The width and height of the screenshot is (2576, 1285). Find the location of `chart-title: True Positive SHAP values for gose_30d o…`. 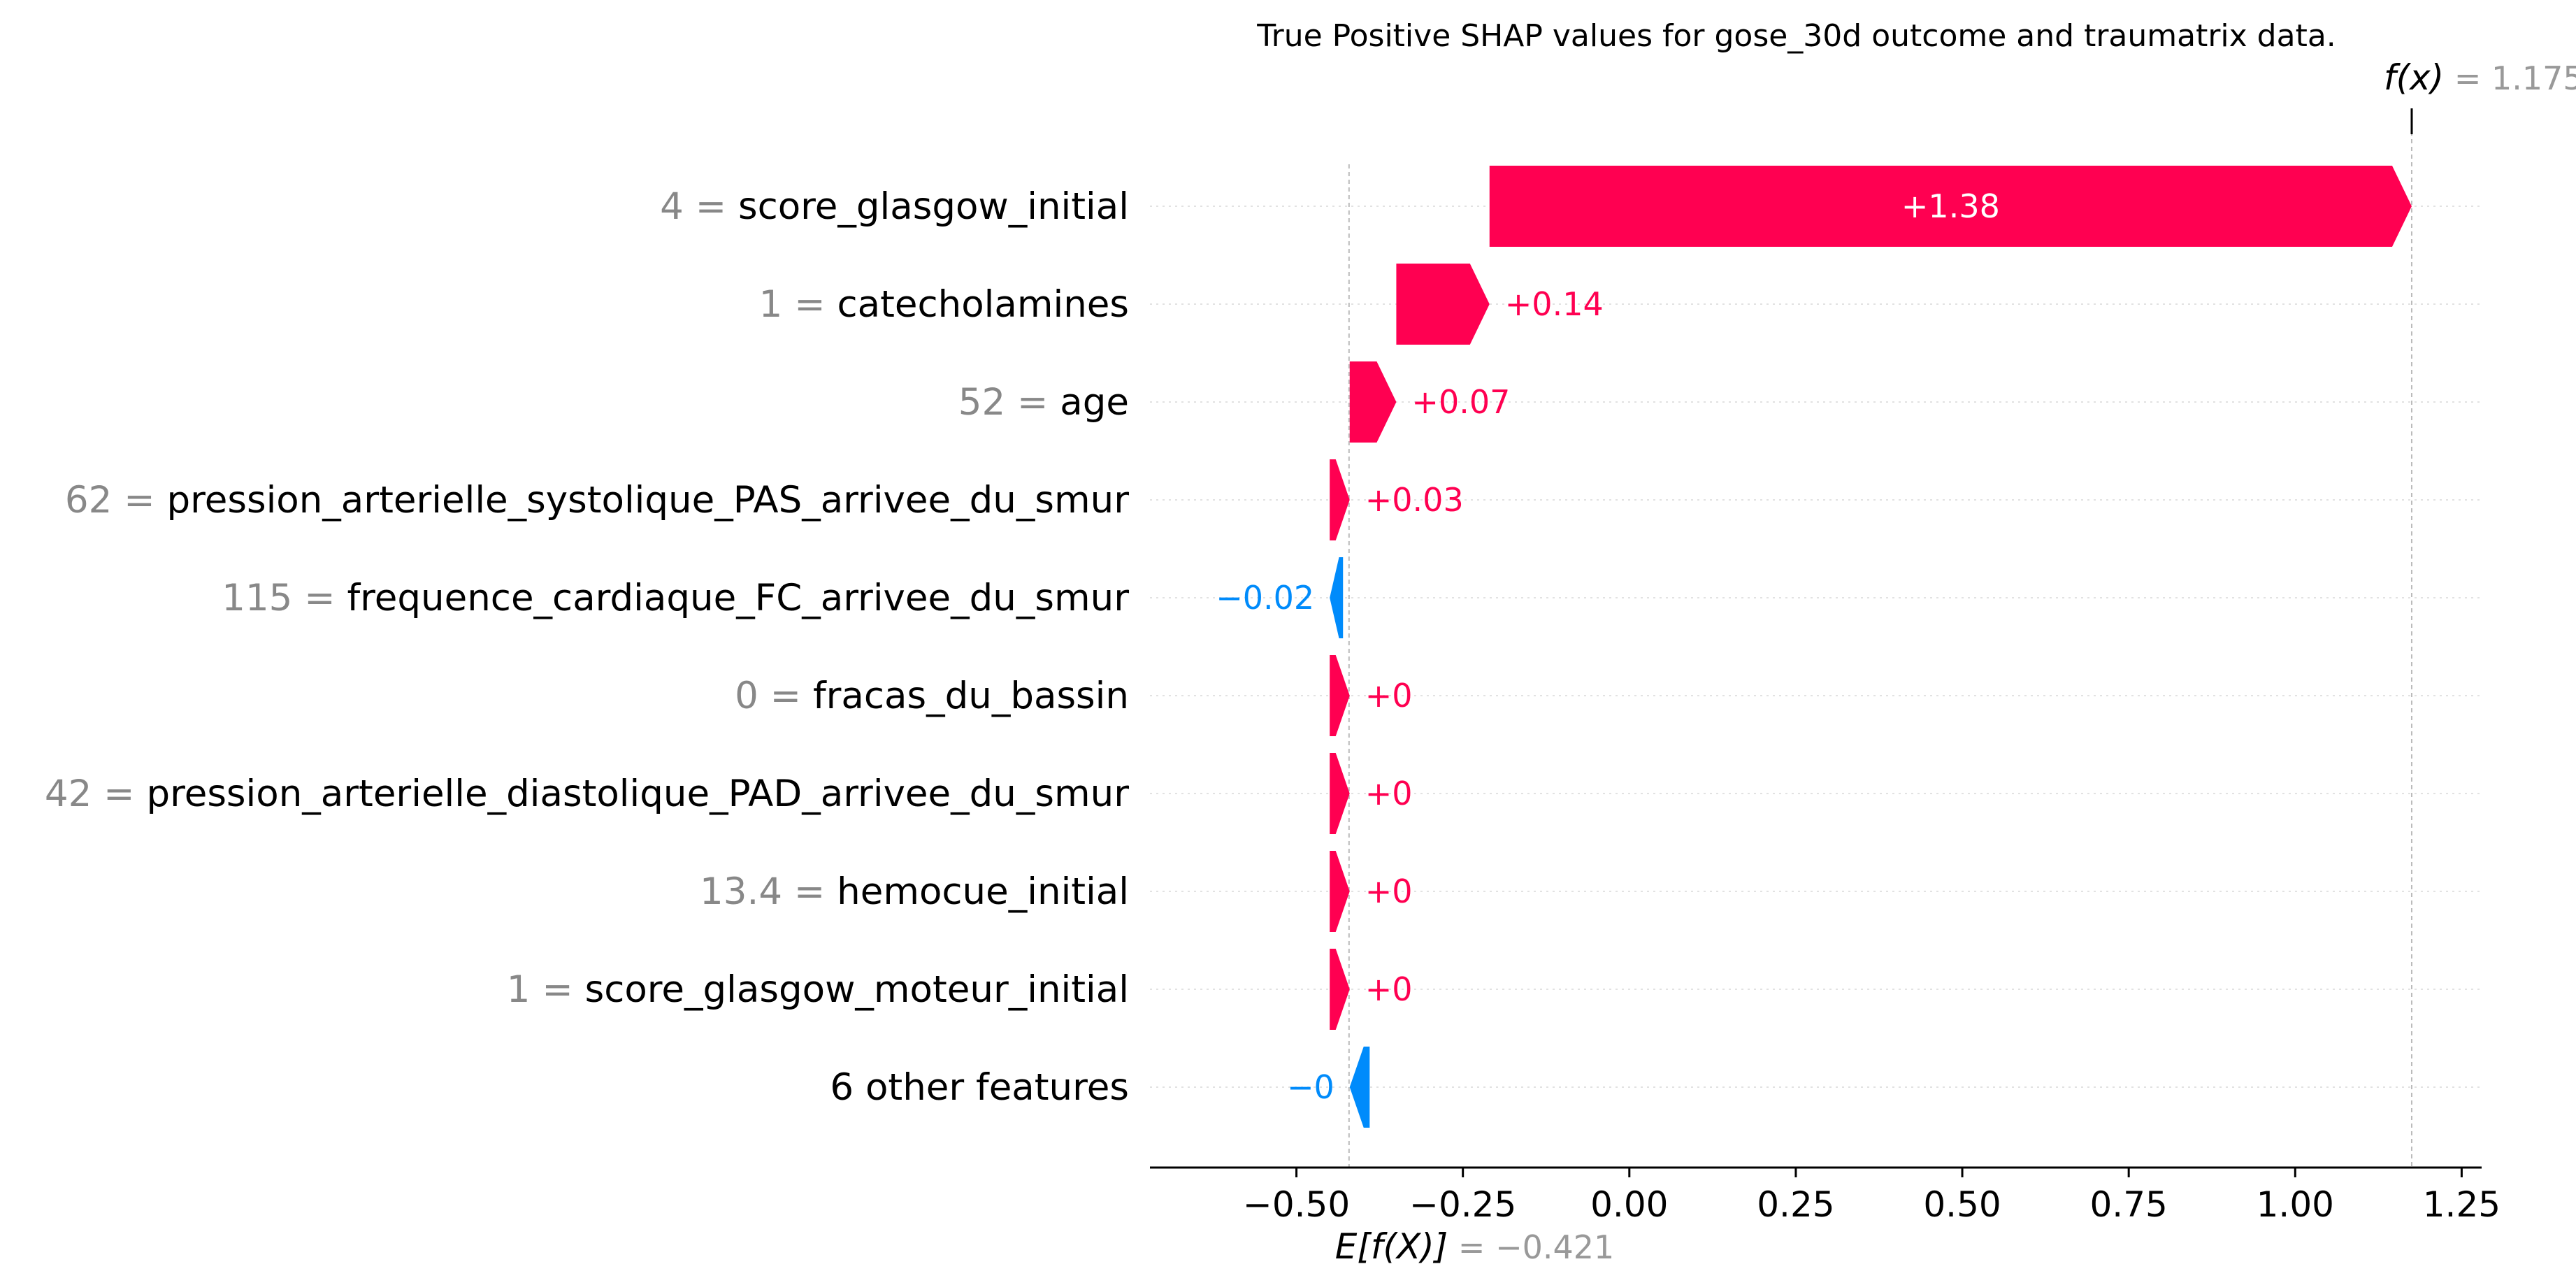

chart-title: True Positive SHAP values for gose_30d o… is located at coordinates (1796, 36).